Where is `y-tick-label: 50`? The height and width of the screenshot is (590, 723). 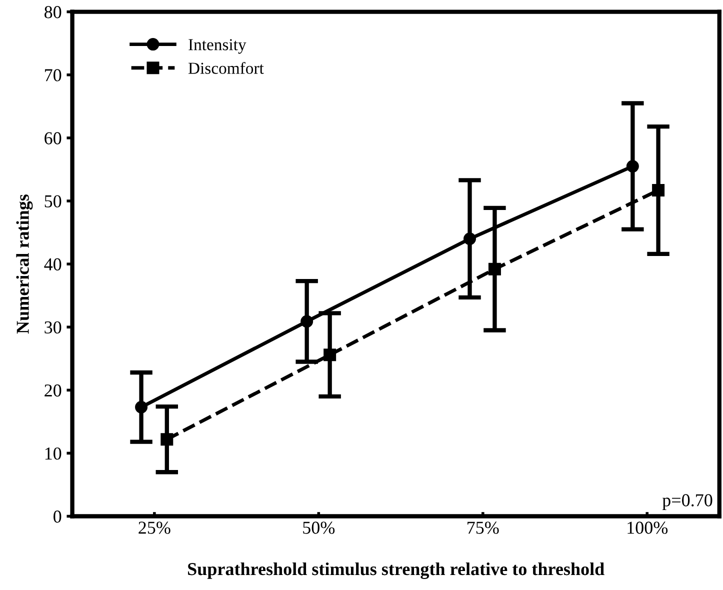 y-tick-label: 50 is located at coordinates (53, 201).